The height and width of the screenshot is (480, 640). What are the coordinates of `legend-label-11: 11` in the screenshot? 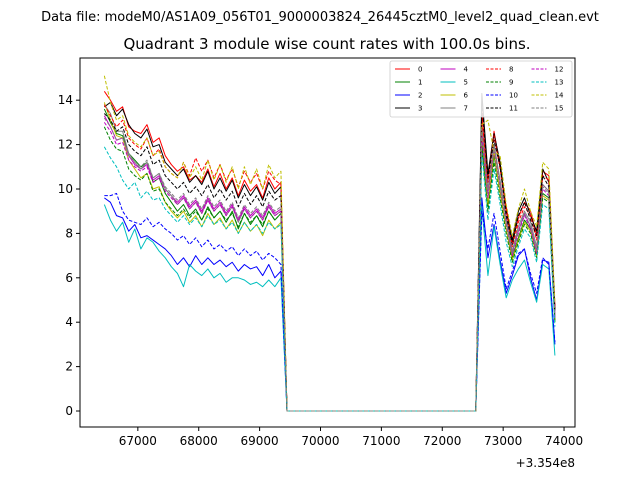 It's located at (513, 109).